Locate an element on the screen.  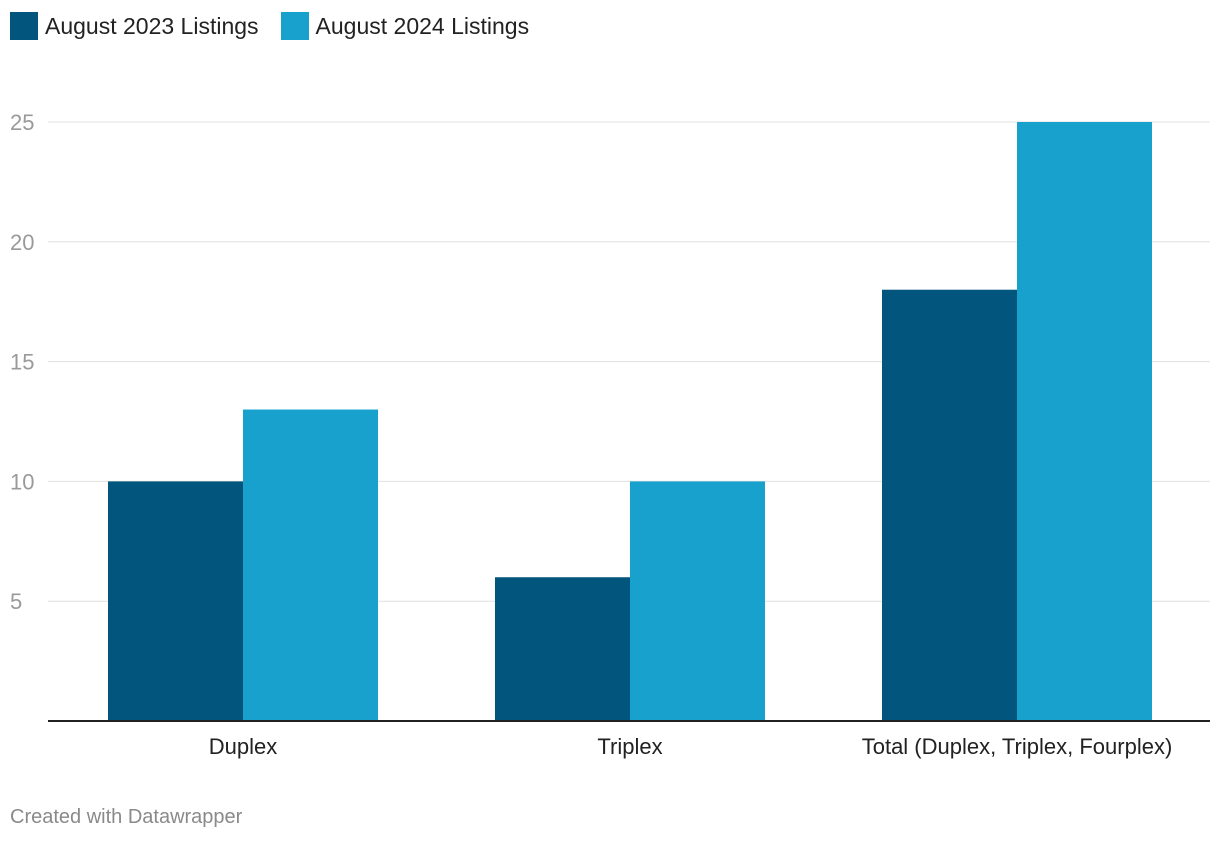
legend-swatch-2024 is located at coordinates (294, 26).